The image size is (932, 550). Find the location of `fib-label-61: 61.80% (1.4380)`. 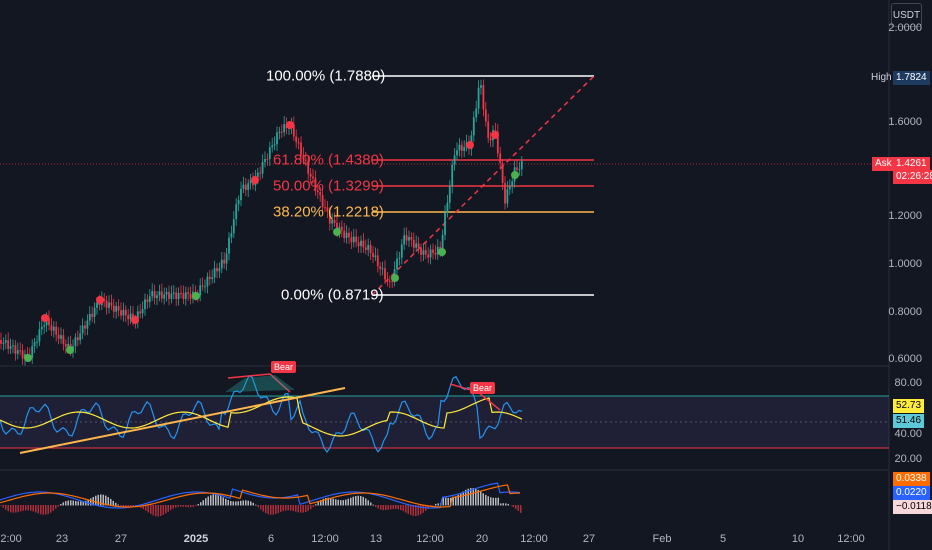

fib-label-61: 61.80% (1.4380) is located at coordinates (328, 160).